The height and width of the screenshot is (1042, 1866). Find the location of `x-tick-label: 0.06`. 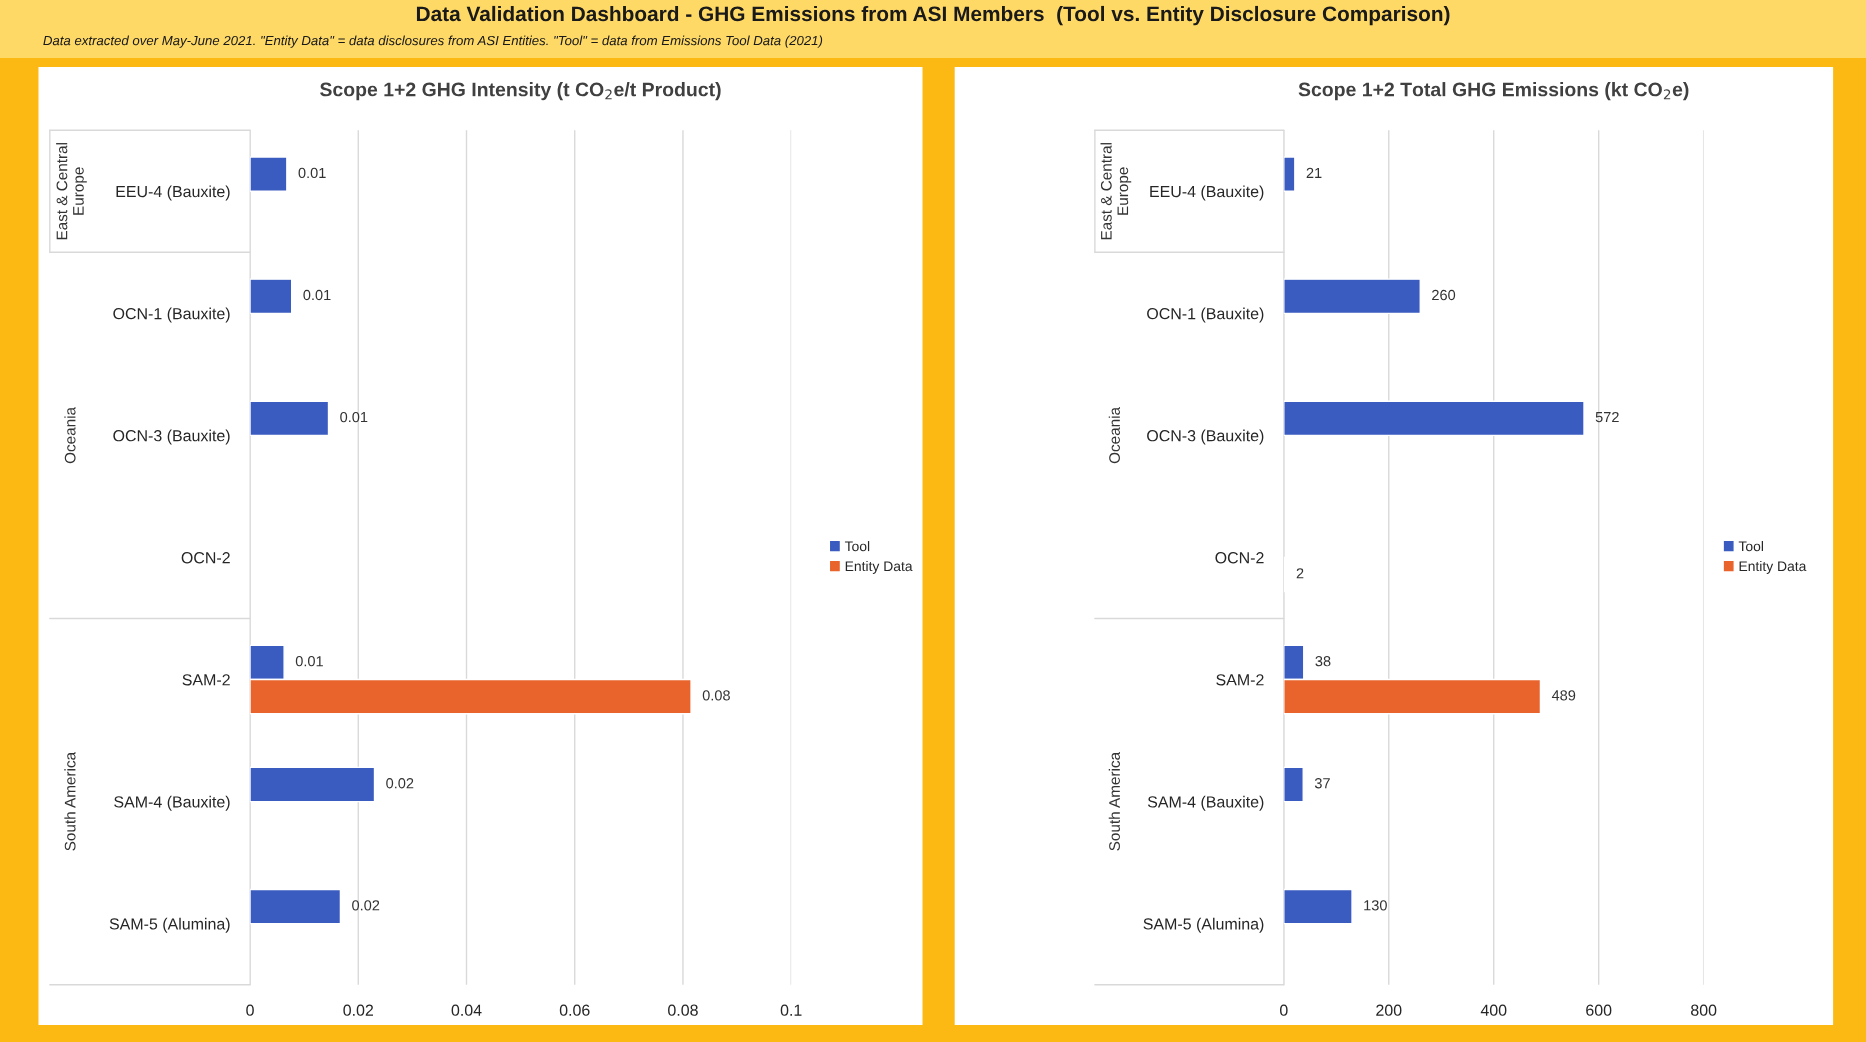

x-tick-label: 0.06 is located at coordinates (574, 1010).